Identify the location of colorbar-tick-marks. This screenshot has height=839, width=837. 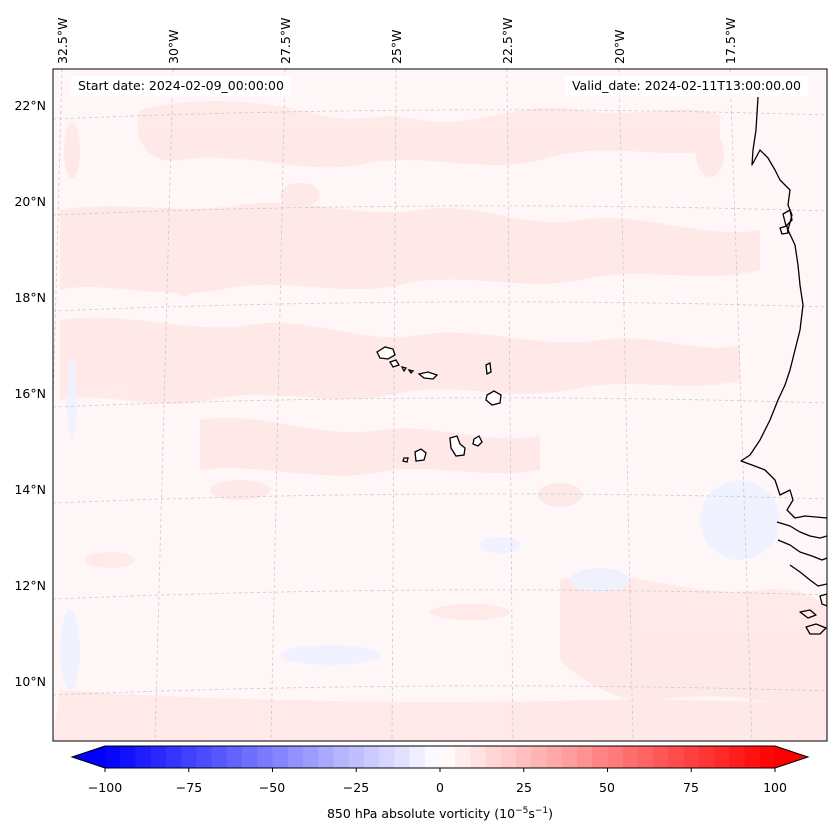
(440, 770).